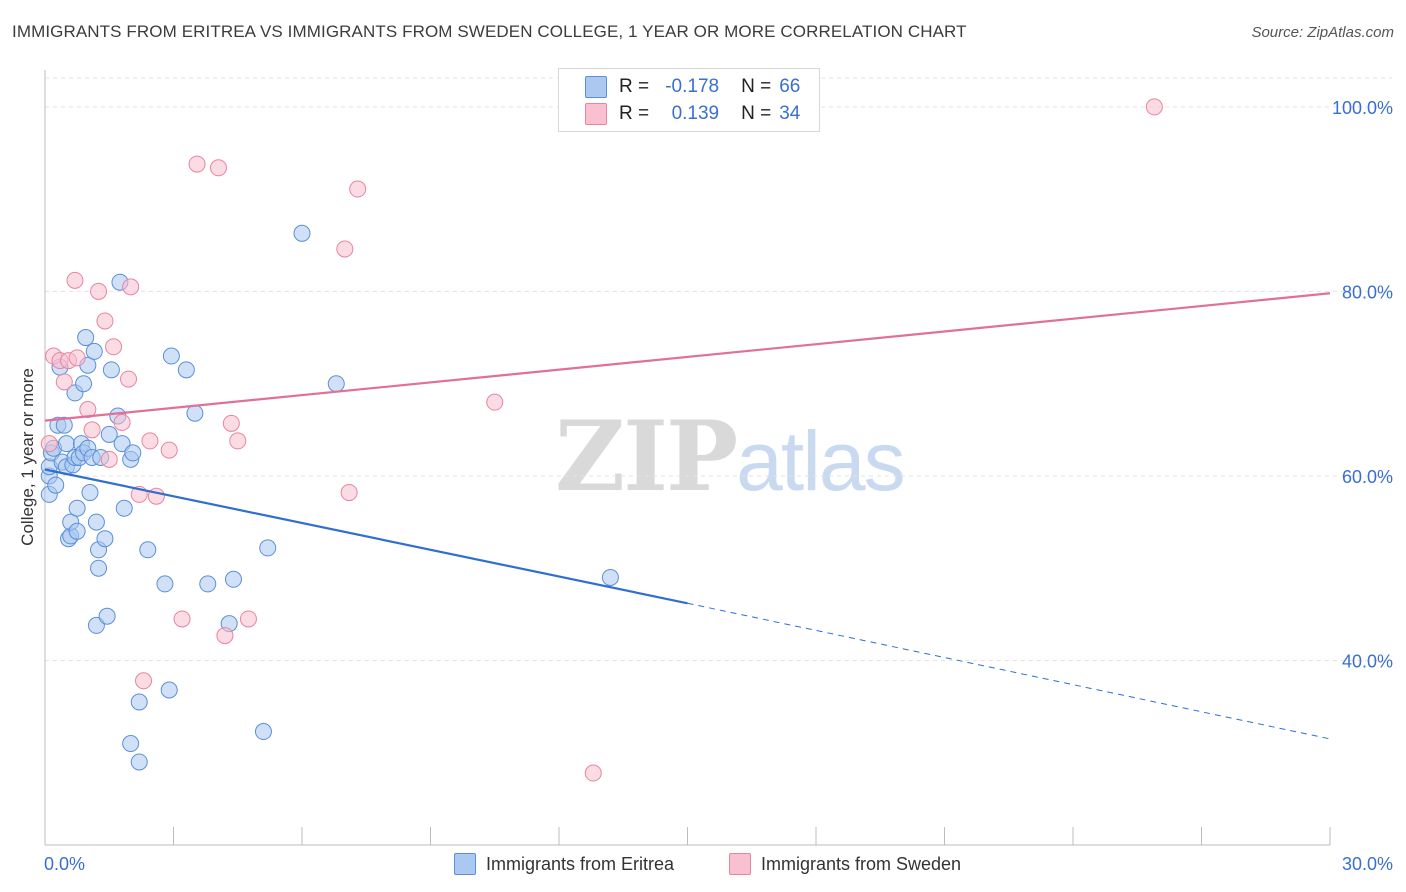 This screenshot has height=892, width=1406. Describe the element at coordinates (1362, 108) in the screenshot. I see `y-tick-label: 100.0%` at that location.